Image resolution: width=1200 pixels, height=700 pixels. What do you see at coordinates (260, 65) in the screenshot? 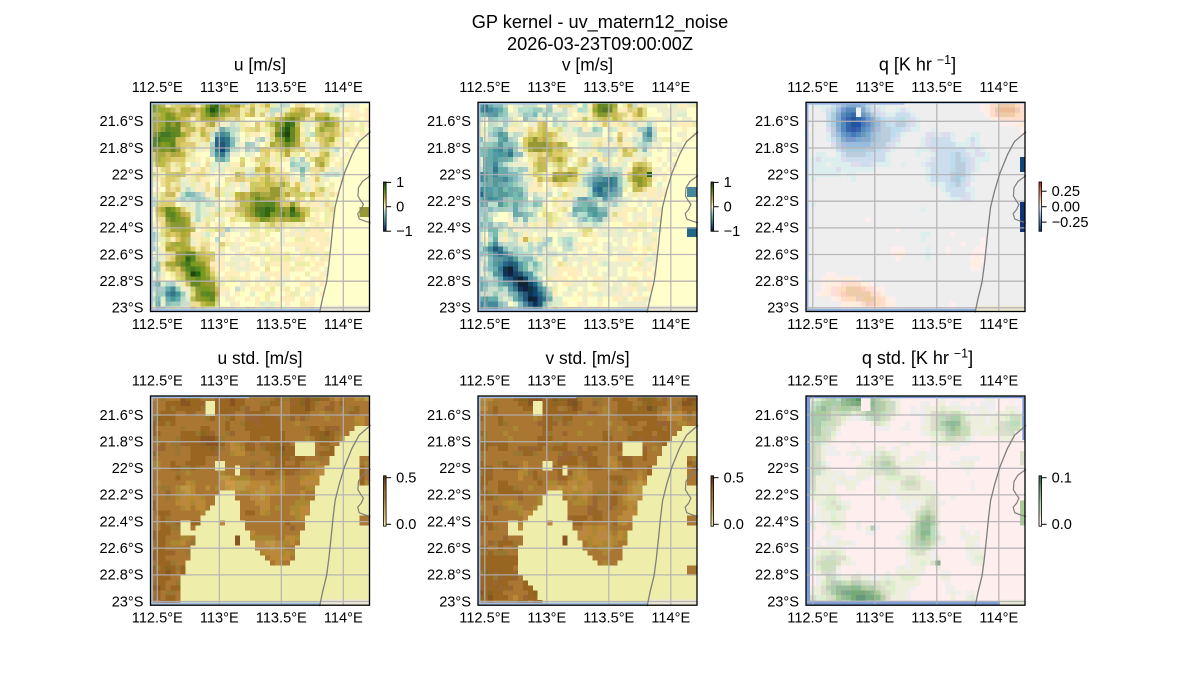
I see `svg-text: u [m/s]` at bounding box center [260, 65].